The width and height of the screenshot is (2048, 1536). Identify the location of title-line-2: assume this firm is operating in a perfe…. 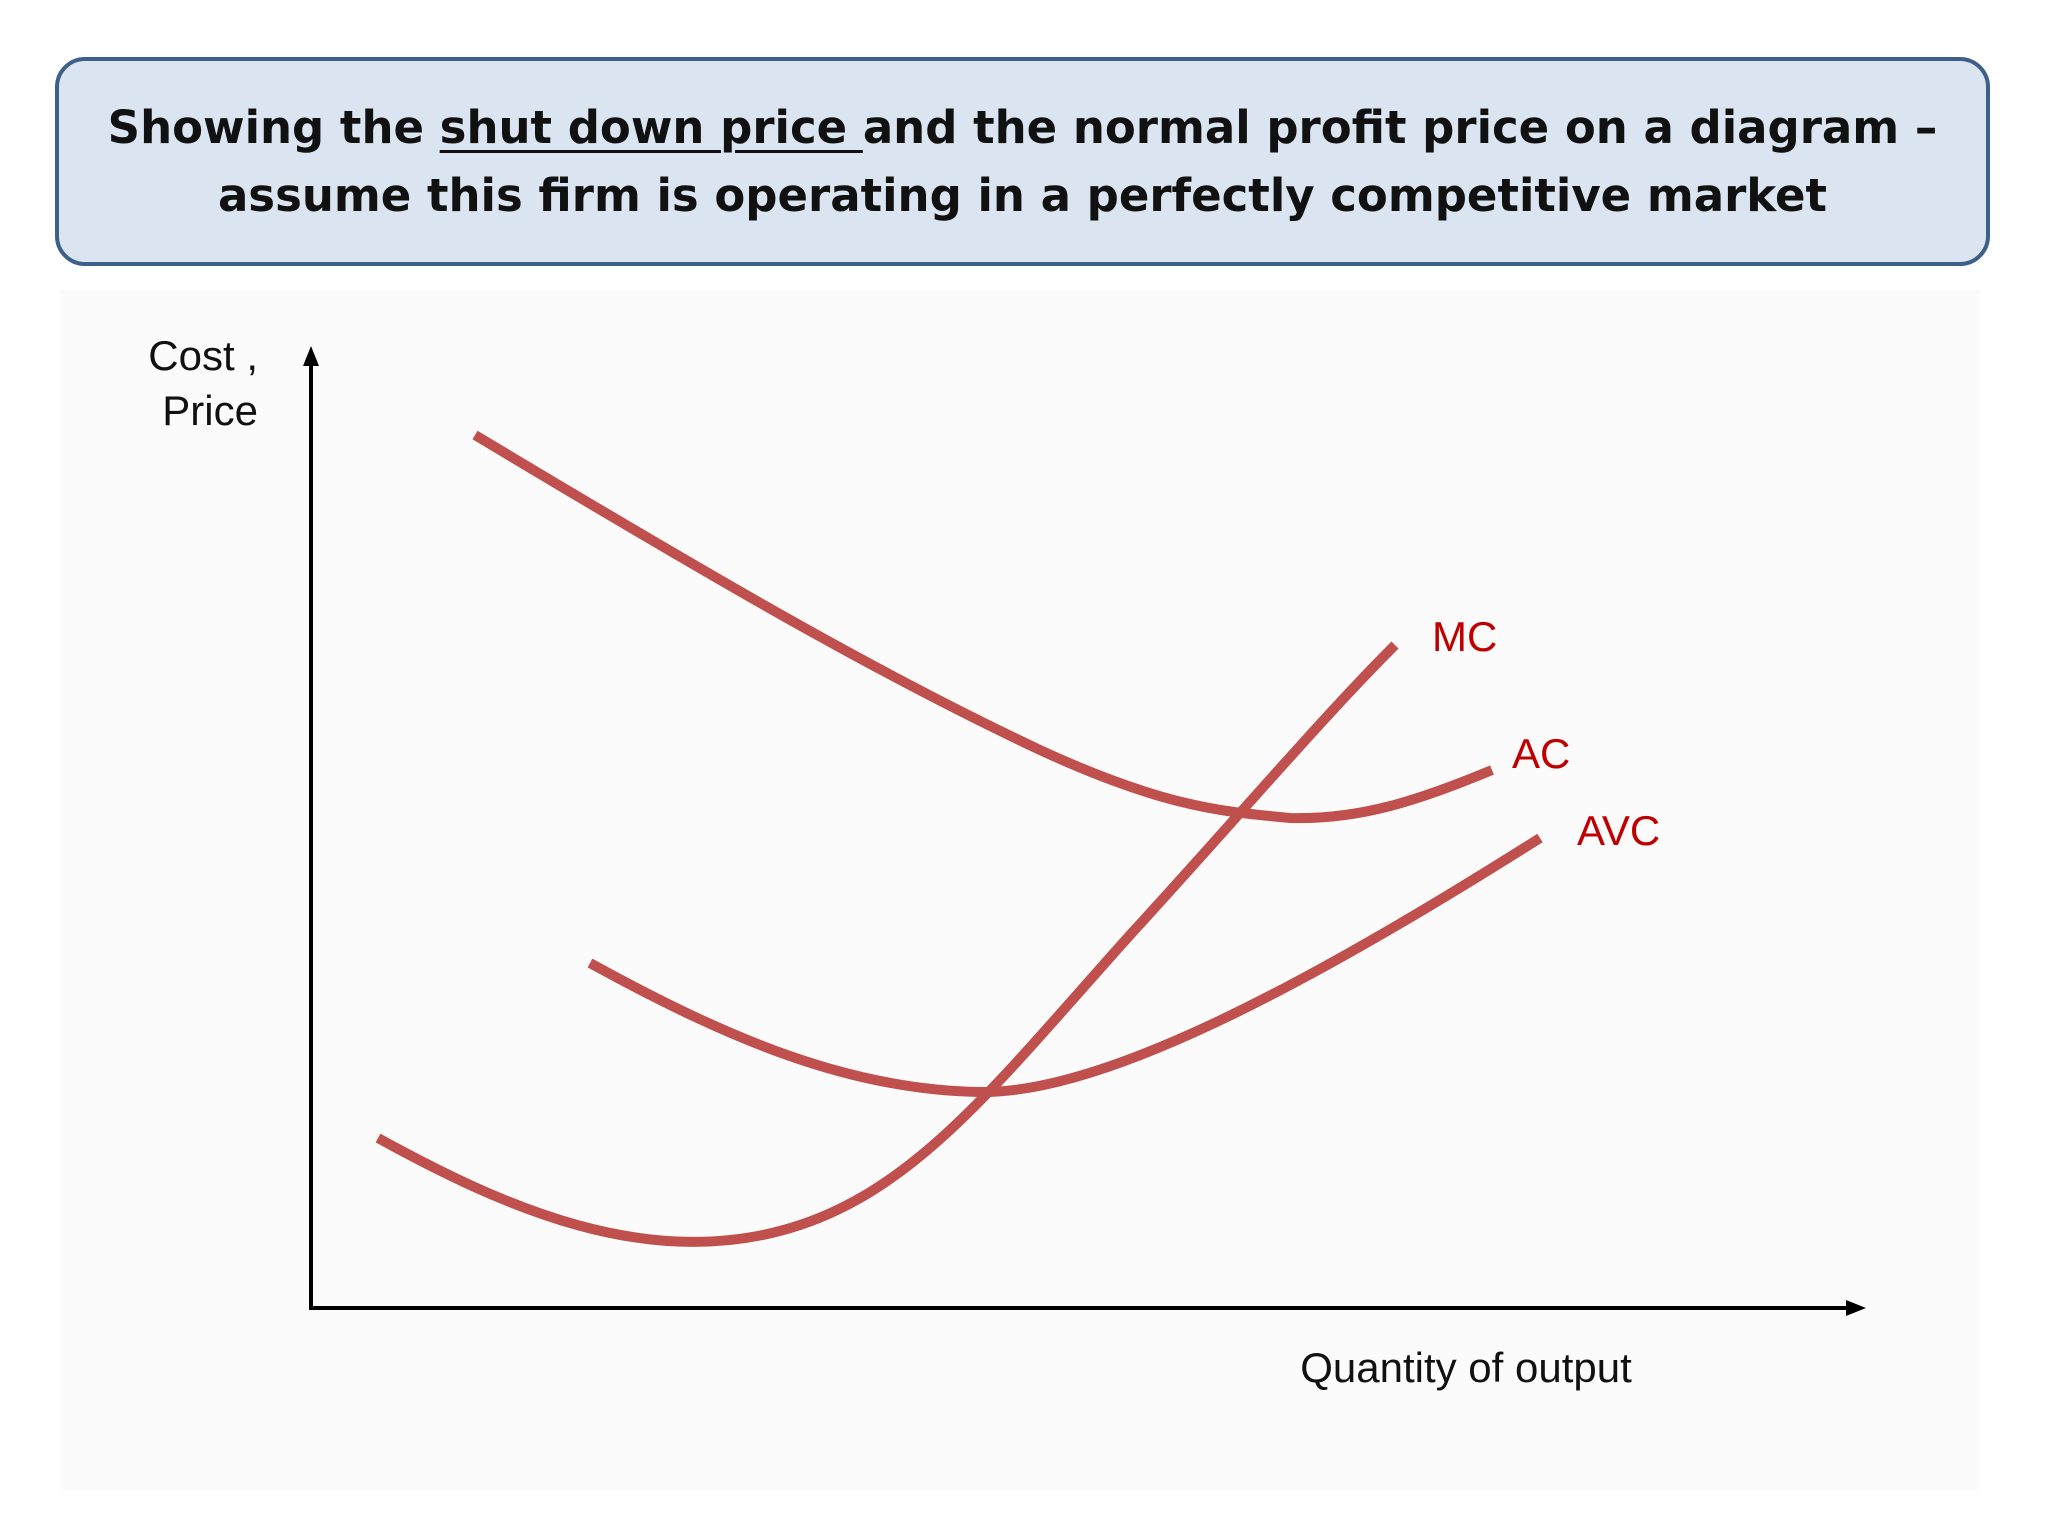
(1022, 195).